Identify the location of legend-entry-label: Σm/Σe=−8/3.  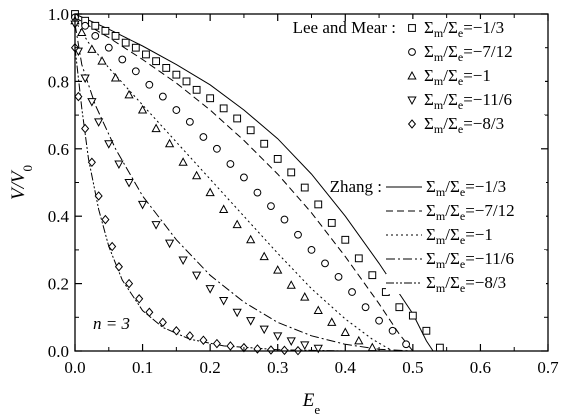
(466, 284).